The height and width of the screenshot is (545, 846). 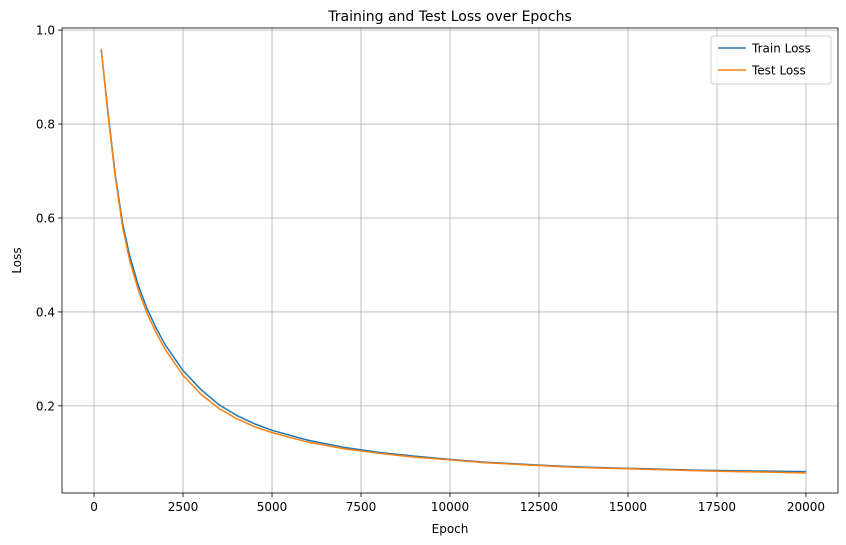 What do you see at coordinates (94, 507) in the screenshot?
I see `x-tick-label: 0` at bounding box center [94, 507].